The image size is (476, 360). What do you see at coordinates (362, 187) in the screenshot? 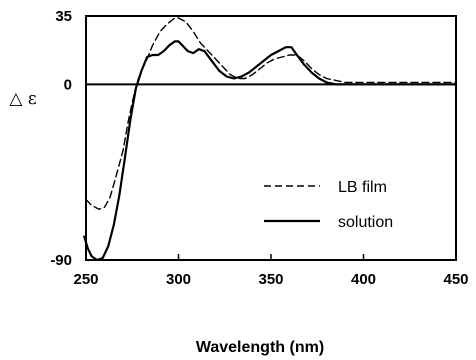
I see `legend-label: LB film` at bounding box center [362, 187].